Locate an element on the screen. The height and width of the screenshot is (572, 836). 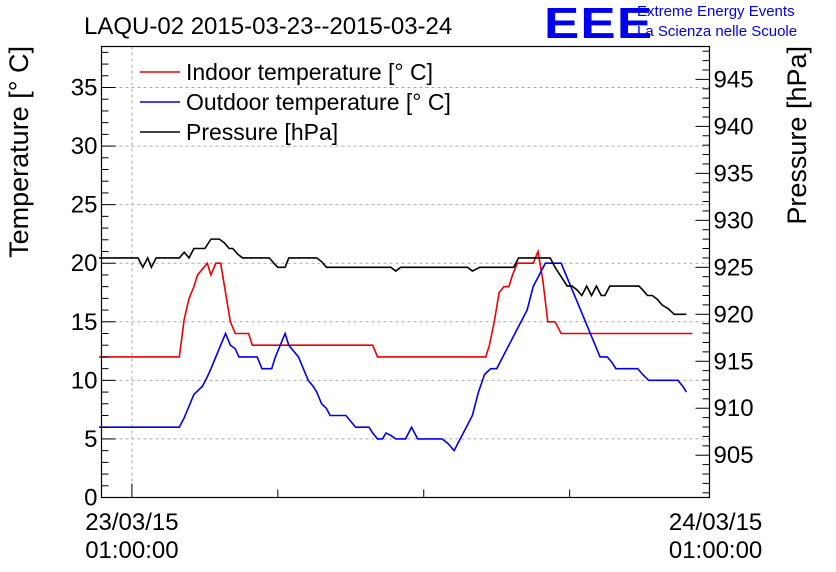
logo-line-2: La Scienza nelle Scuole is located at coordinates (717, 31).